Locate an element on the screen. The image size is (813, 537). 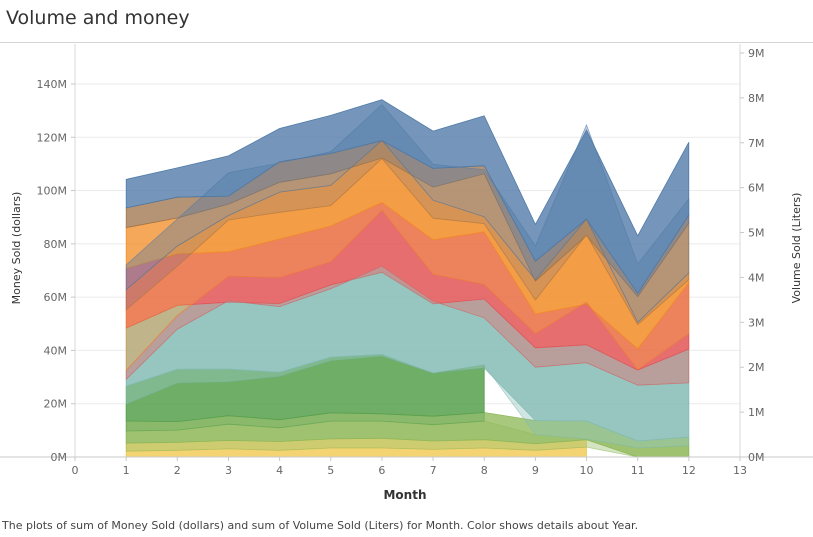
x-tick-label-2: 2 is located at coordinates (177, 470).